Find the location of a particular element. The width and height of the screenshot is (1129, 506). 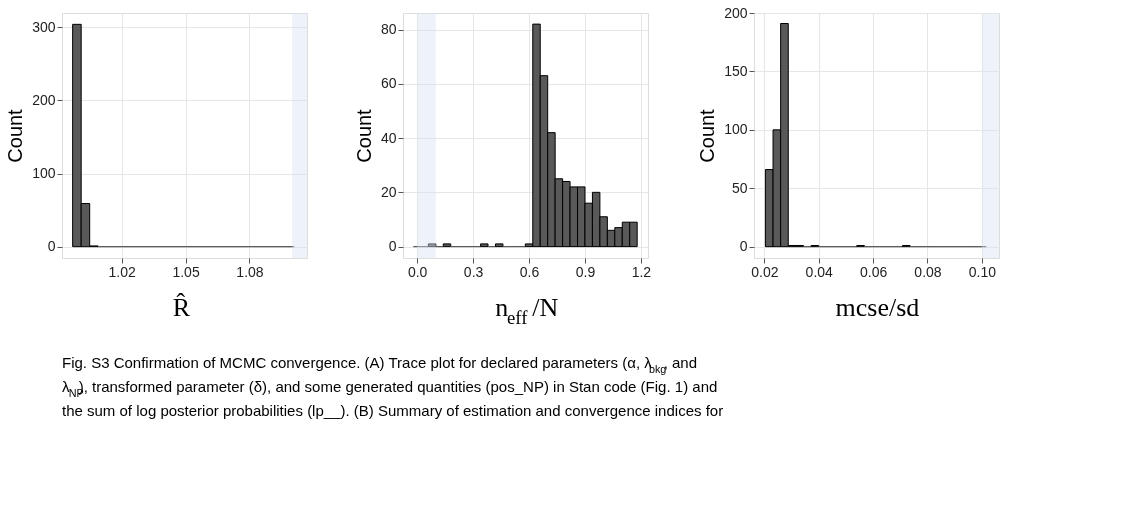

x-tick-label: 1.02 is located at coordinates (122, 271).